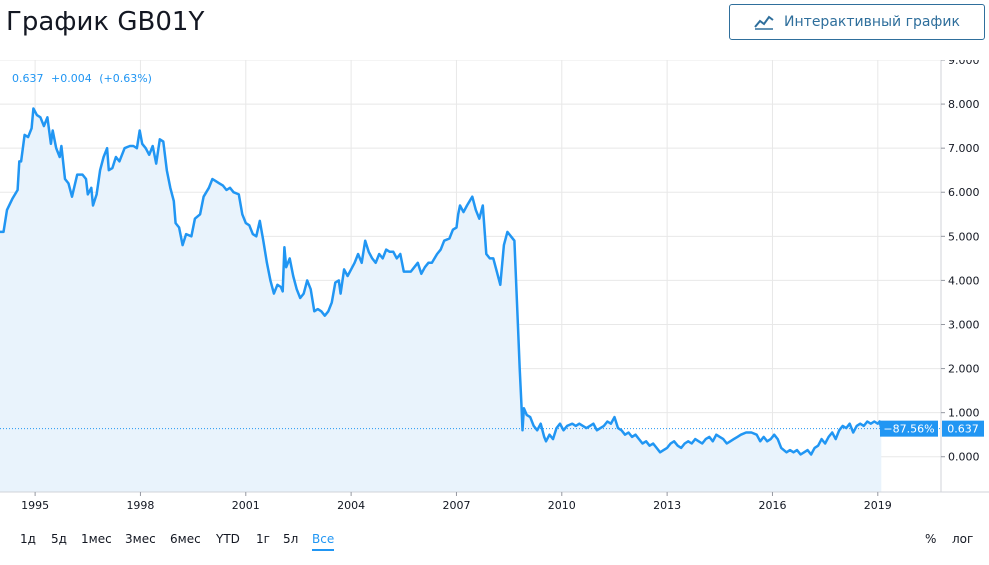 The image size is (989, 565). What do you see at coordinates (964, 457) in the screenshot?
I see `y-tick-label: 0.000` at bounding box center [964, 457].